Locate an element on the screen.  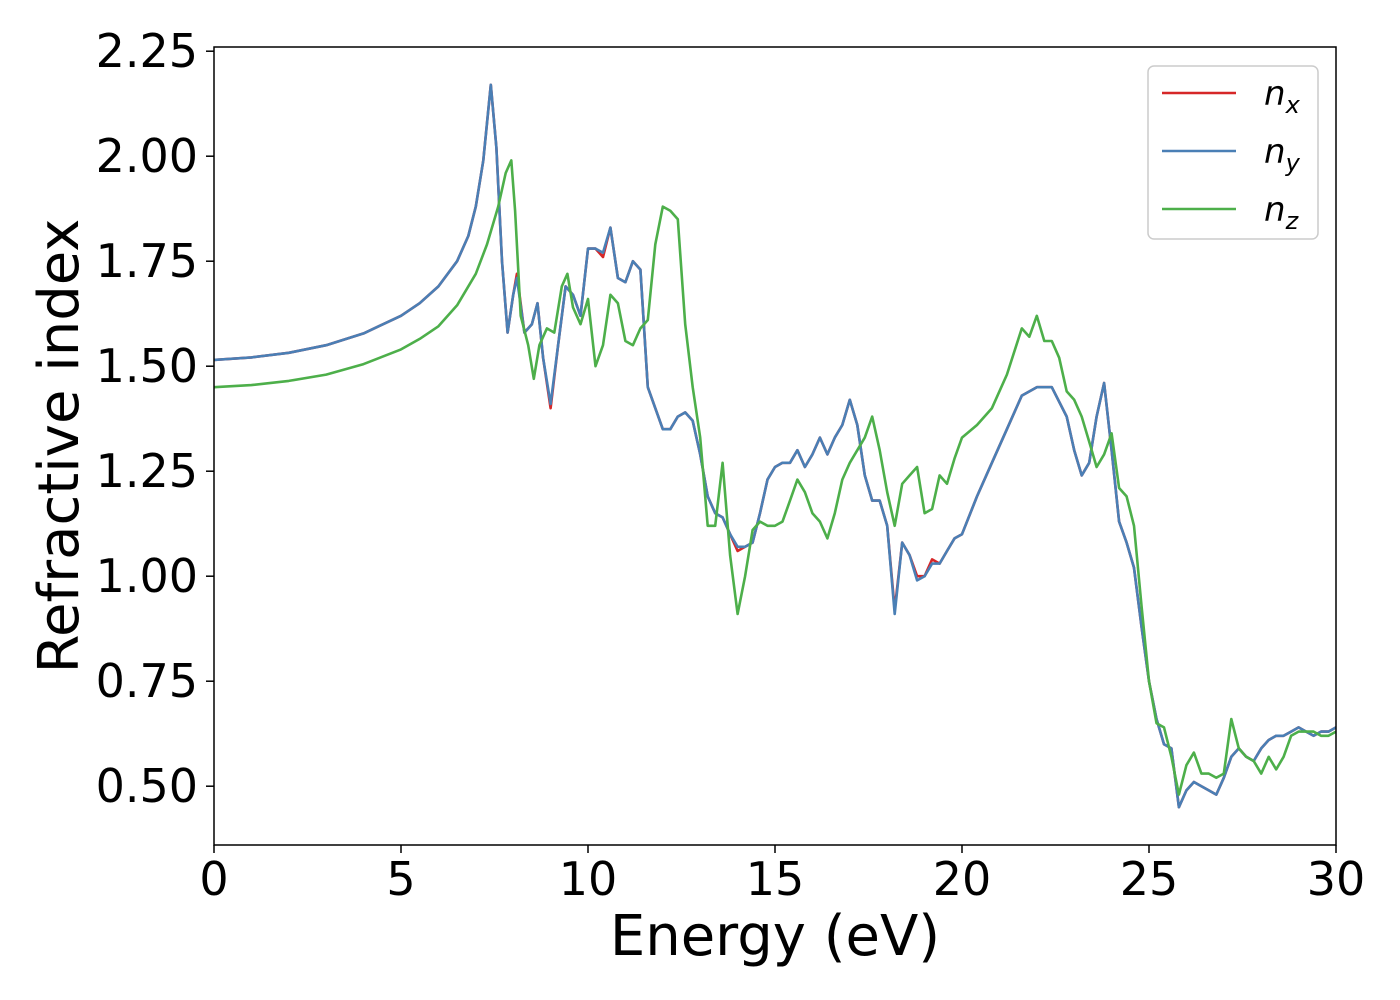
x-tick-label: 5 is located at coordinates (400, 879).